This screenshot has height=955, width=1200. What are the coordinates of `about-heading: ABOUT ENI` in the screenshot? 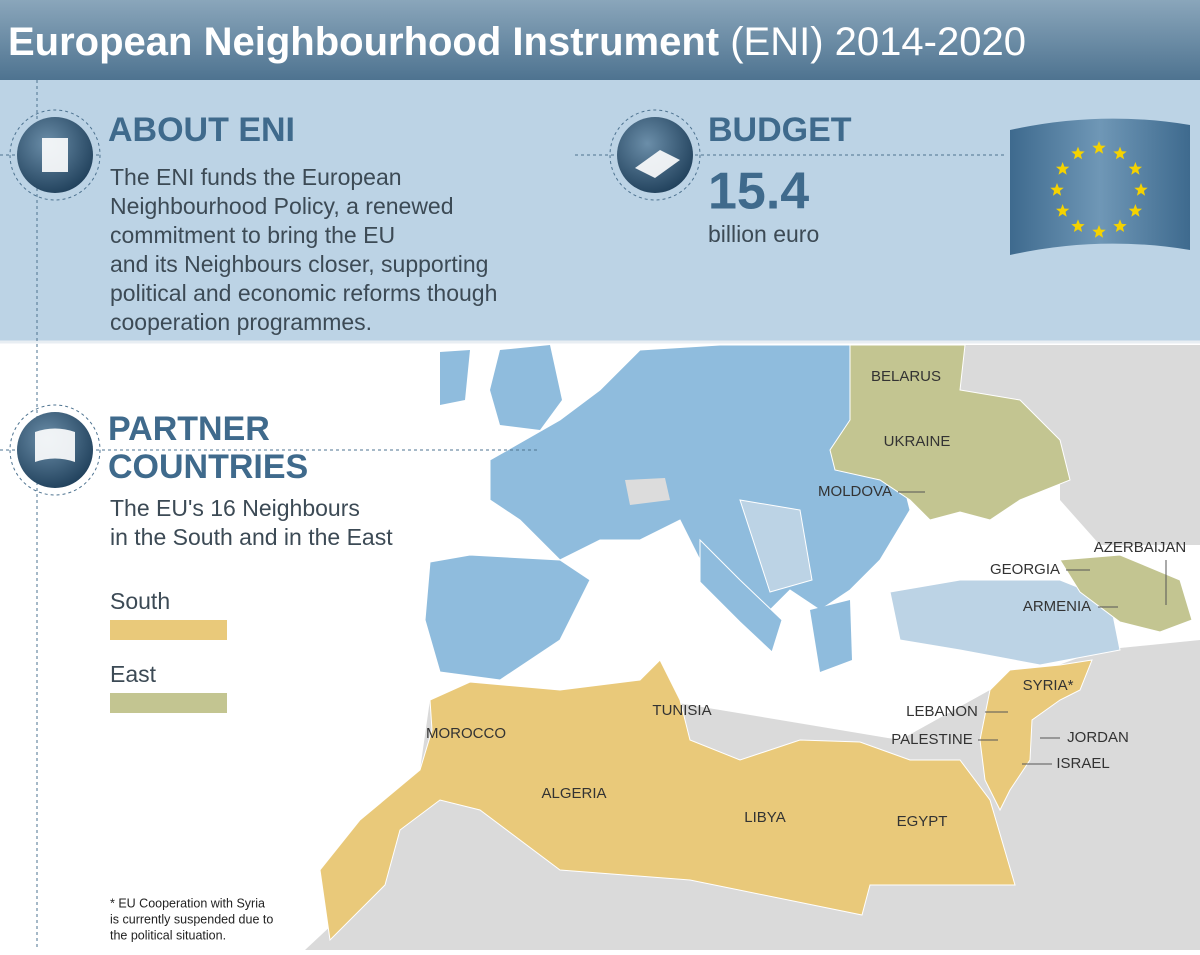 It's located at (201, 130).